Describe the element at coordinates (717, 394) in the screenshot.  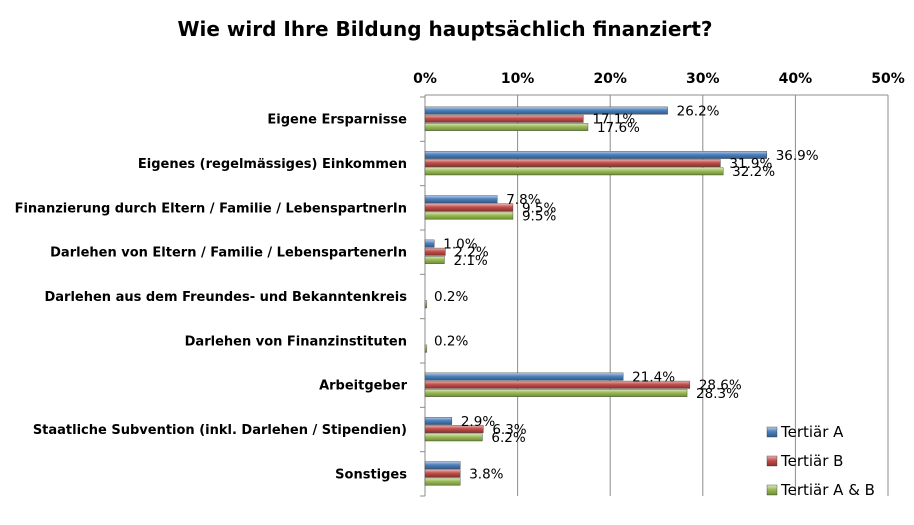
I see `data-label: 28.3%` at that location.